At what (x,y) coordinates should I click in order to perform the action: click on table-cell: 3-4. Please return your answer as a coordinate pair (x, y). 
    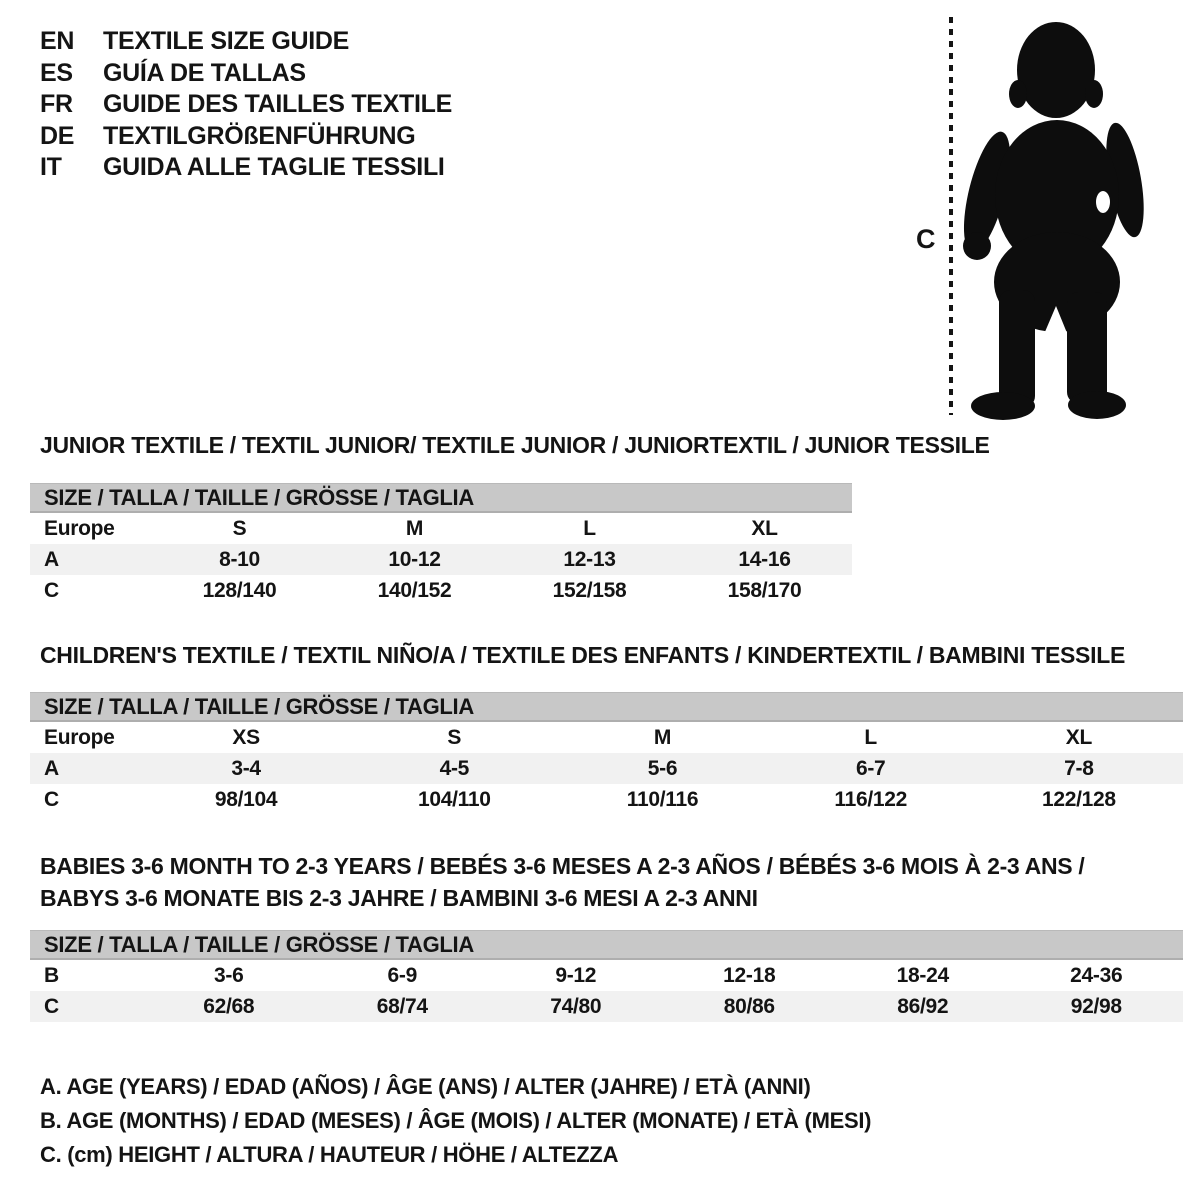
    Looking at the image, I should click on (246, 768).